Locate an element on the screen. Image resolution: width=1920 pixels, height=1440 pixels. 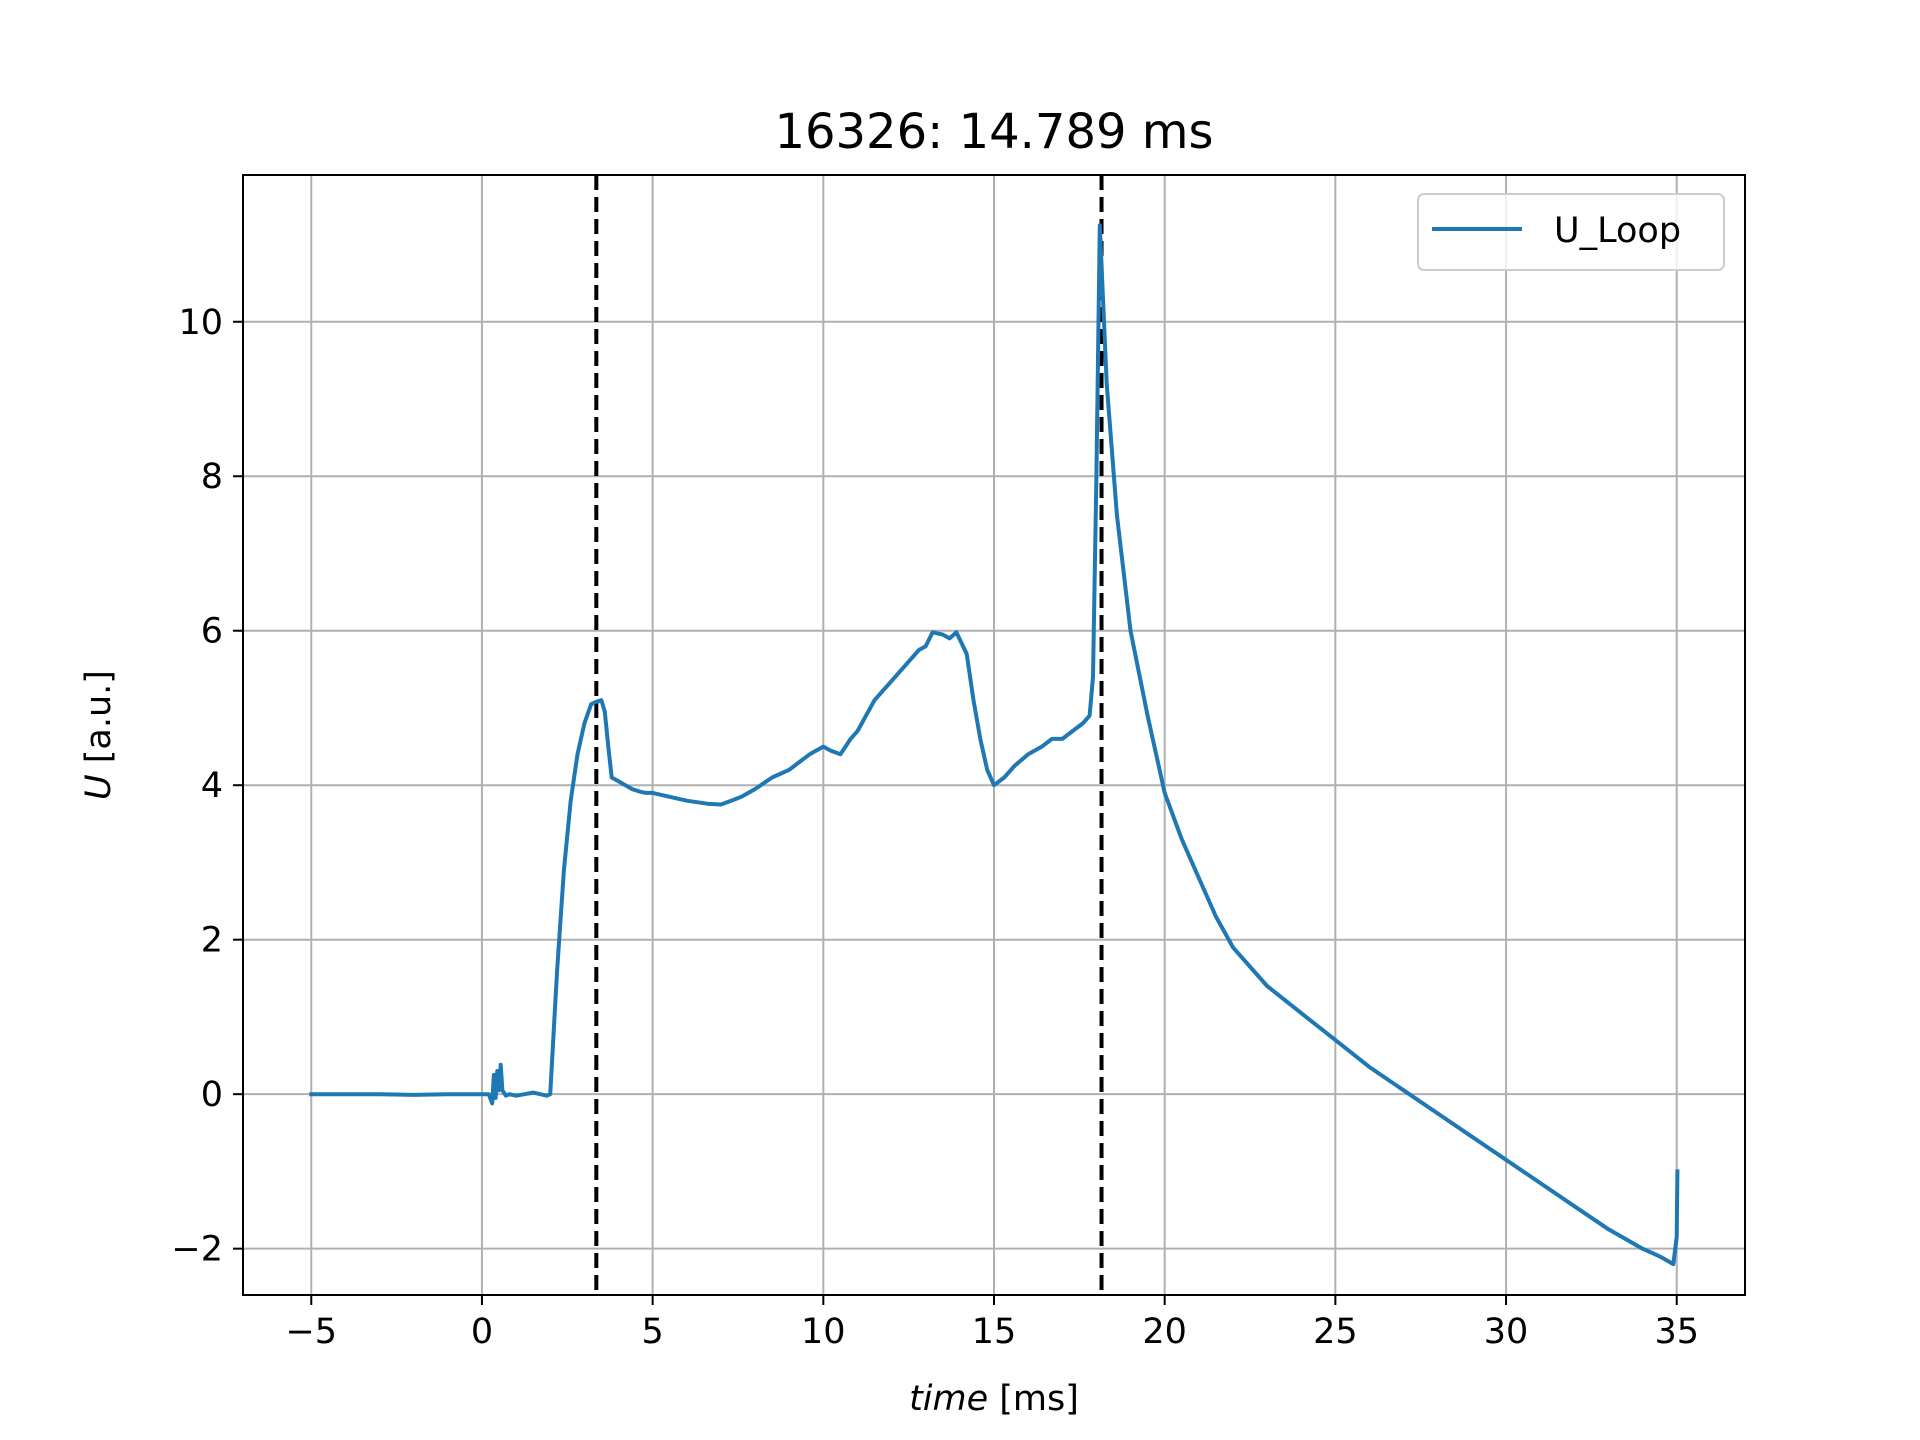
x-axis-label: time [ms] is located at coordinates (994, 1399).